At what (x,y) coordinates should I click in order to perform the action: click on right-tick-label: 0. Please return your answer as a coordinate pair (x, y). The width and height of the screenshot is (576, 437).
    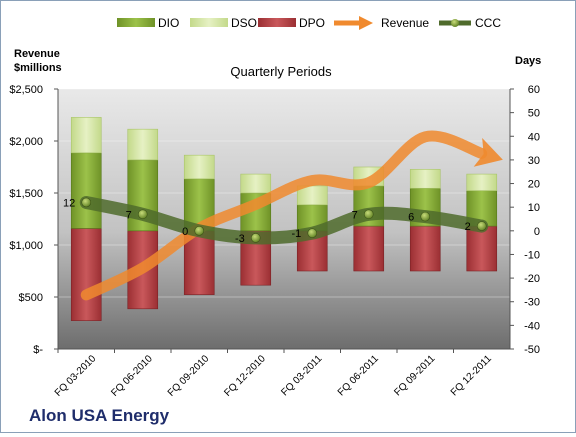
    Looking at the image, I should click on (537, 232).